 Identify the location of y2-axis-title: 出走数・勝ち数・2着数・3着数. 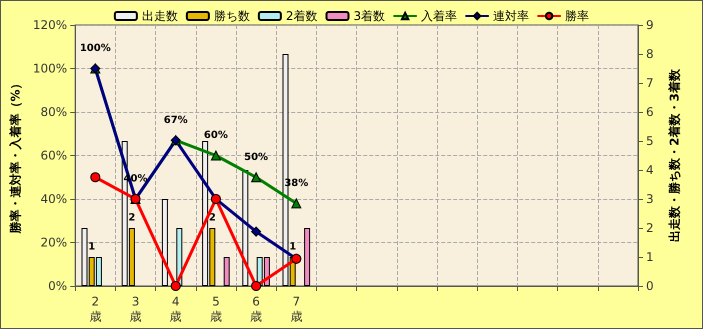
(675, 155).